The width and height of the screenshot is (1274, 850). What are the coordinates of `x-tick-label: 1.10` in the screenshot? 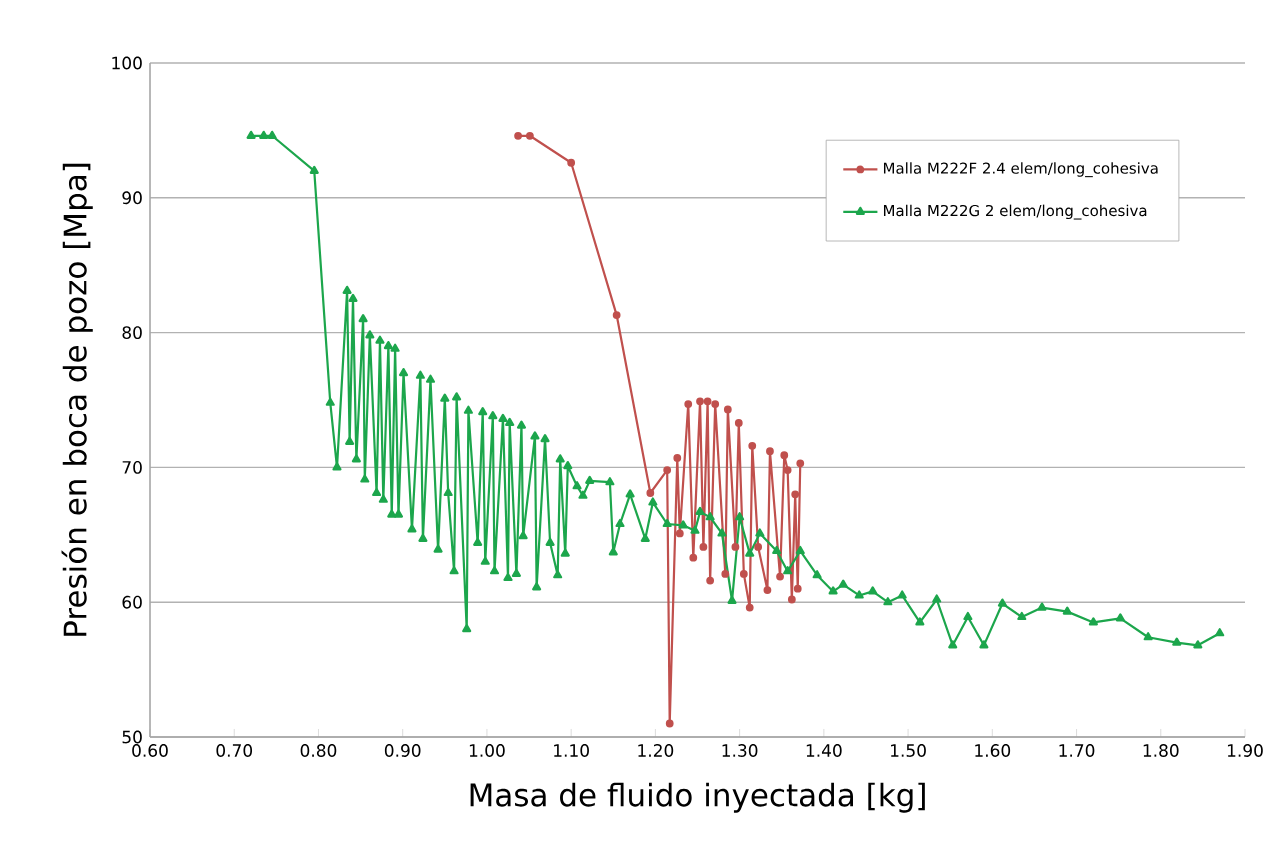 It's located at (571, 750).